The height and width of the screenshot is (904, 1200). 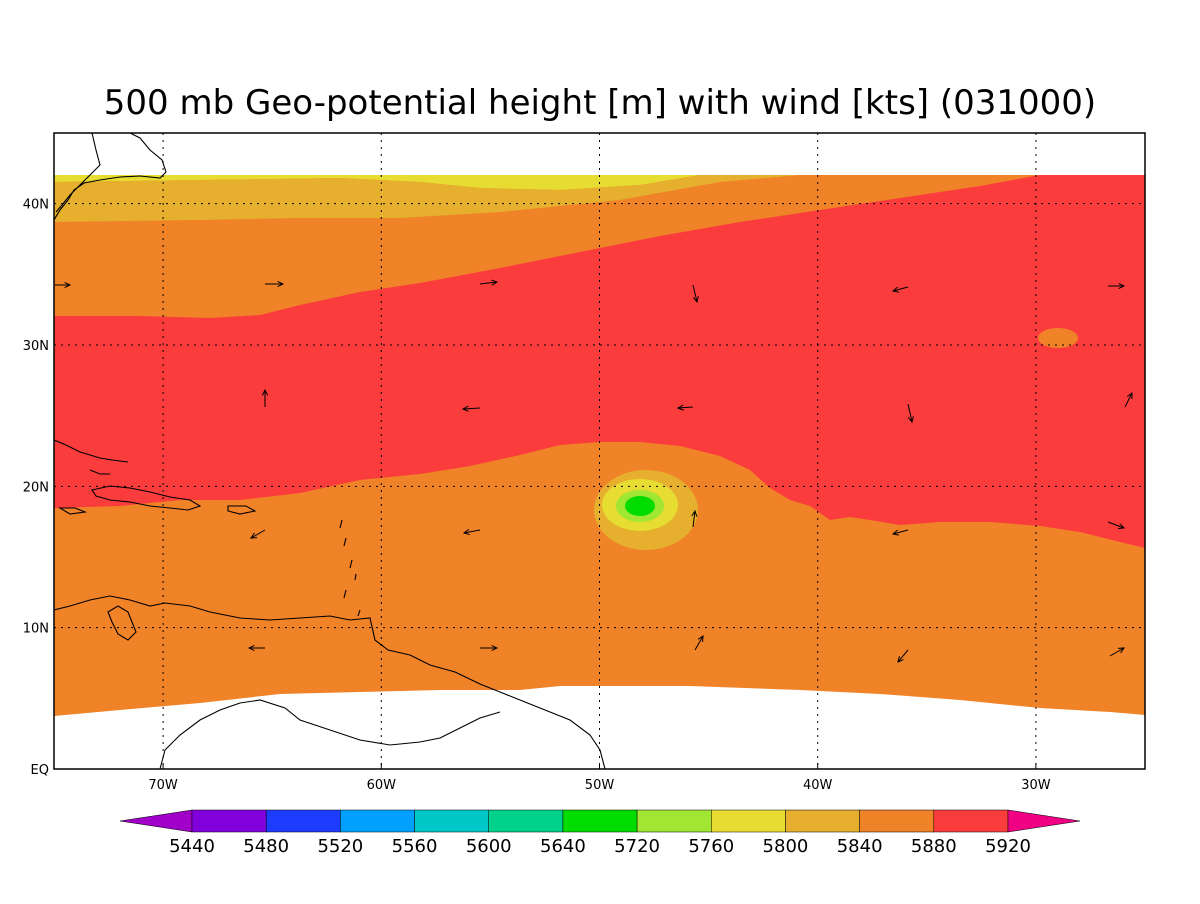 I want to click on x-tick-label: 70W, so click(x=163, y=785).